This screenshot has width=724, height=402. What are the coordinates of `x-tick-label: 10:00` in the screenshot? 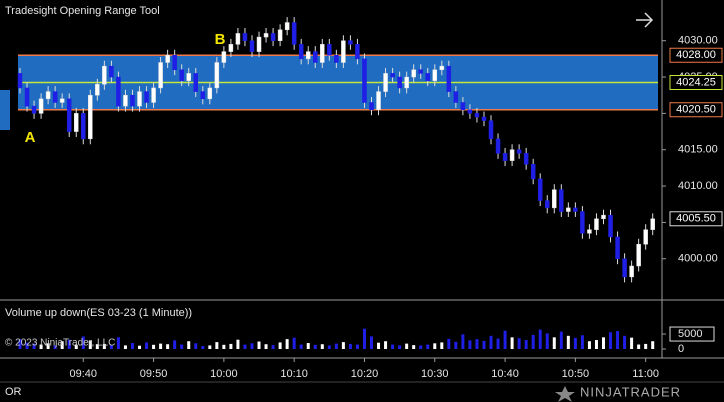 It's located at (224, 374).